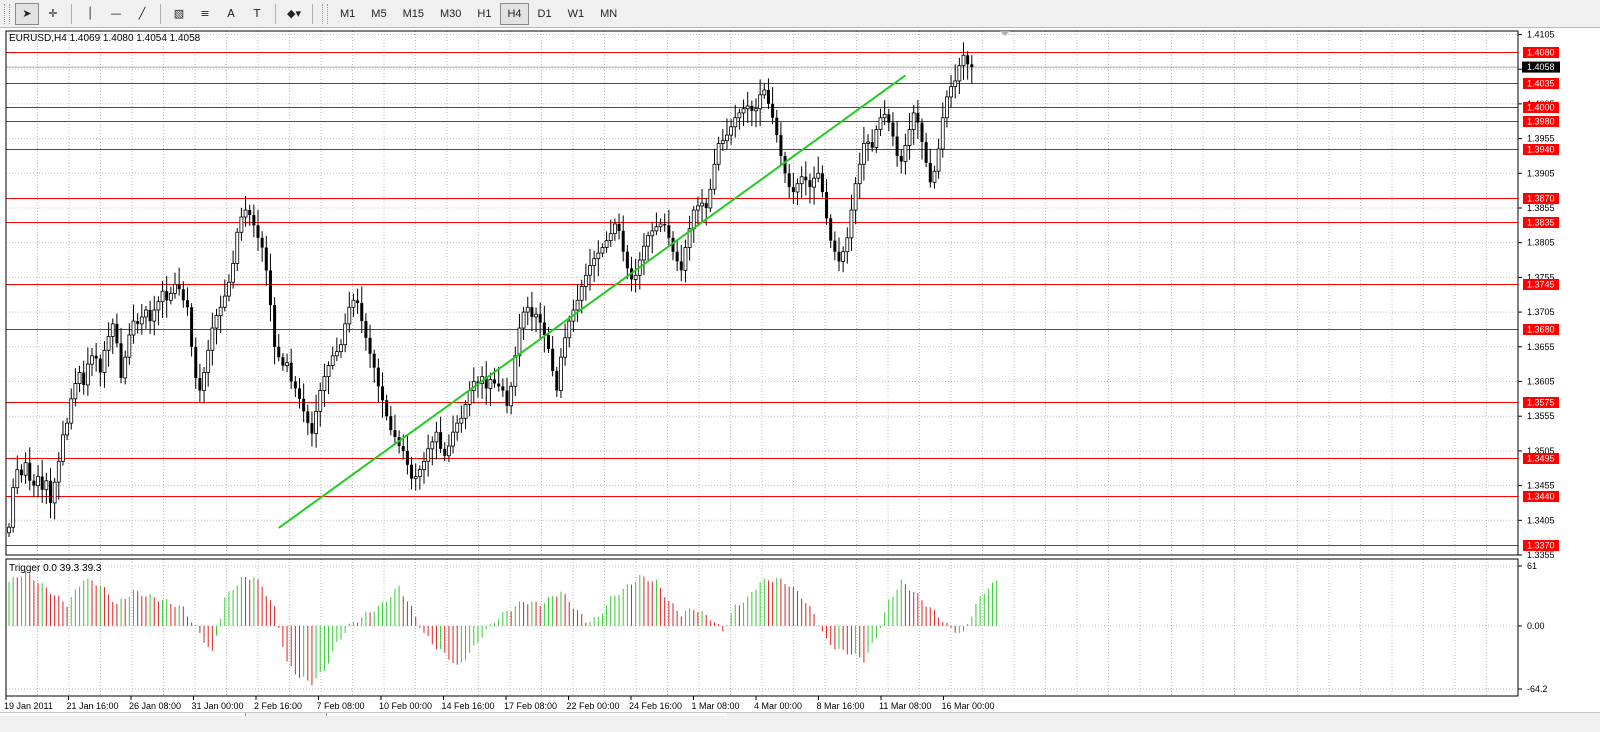 This screenshot has height=732, width=1600. What do you see at coordinates (1541, 277) in the screenshot?
I see `price-tick-label: 1.3755` at bounding box center [1541, 277].